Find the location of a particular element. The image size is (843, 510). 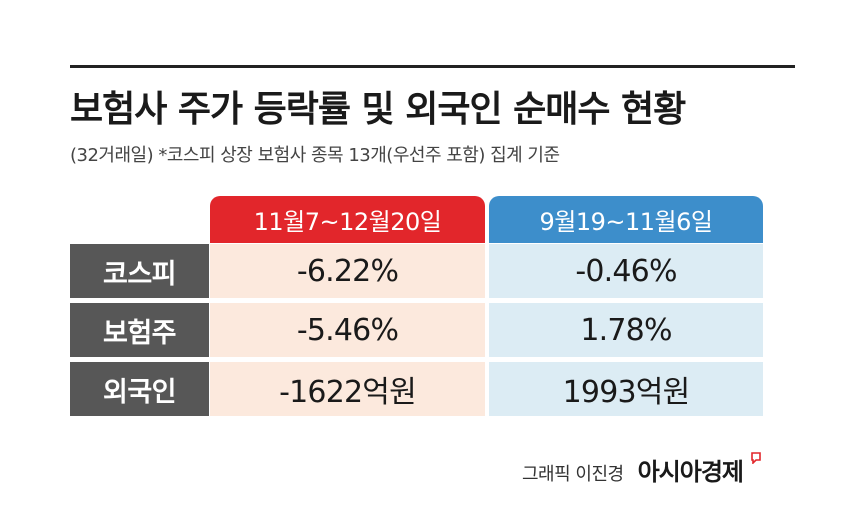

row-label-foreign: 외국인 is located at coordinates (139, 389).